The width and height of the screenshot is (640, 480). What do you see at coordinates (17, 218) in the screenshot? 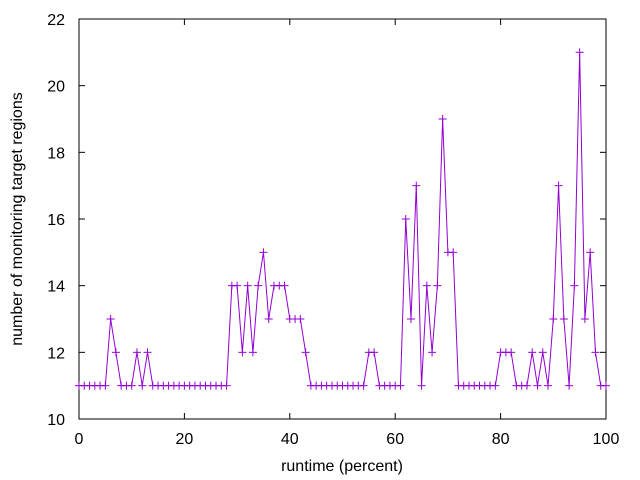
I see `y-axis-label: number of monitoring target regions` at bounding box center [17, 218].